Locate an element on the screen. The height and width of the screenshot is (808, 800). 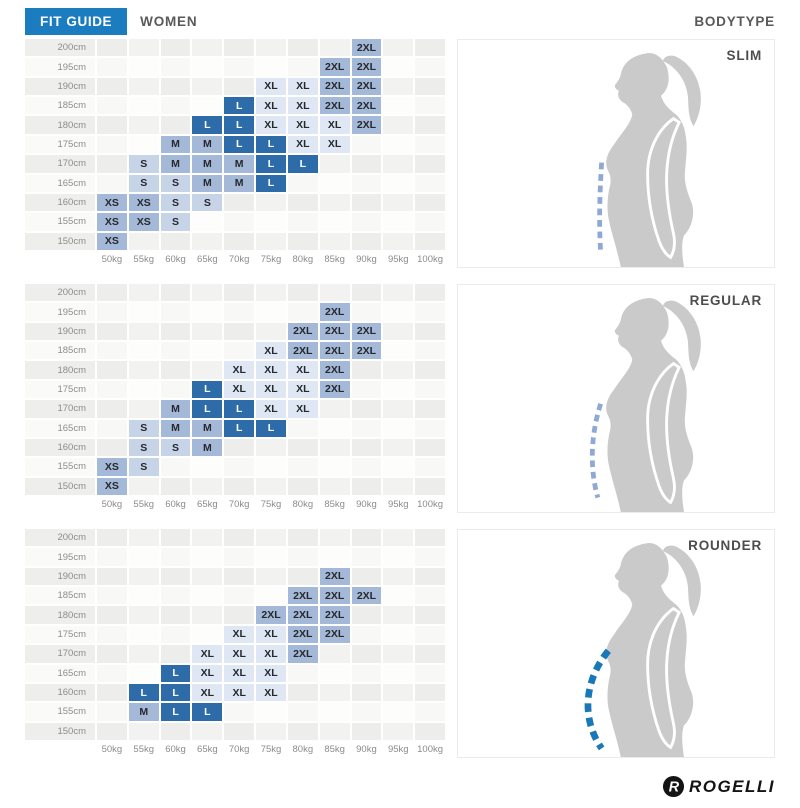
bodytype-figure: ROUNDER is located at coordinates (616, 643).